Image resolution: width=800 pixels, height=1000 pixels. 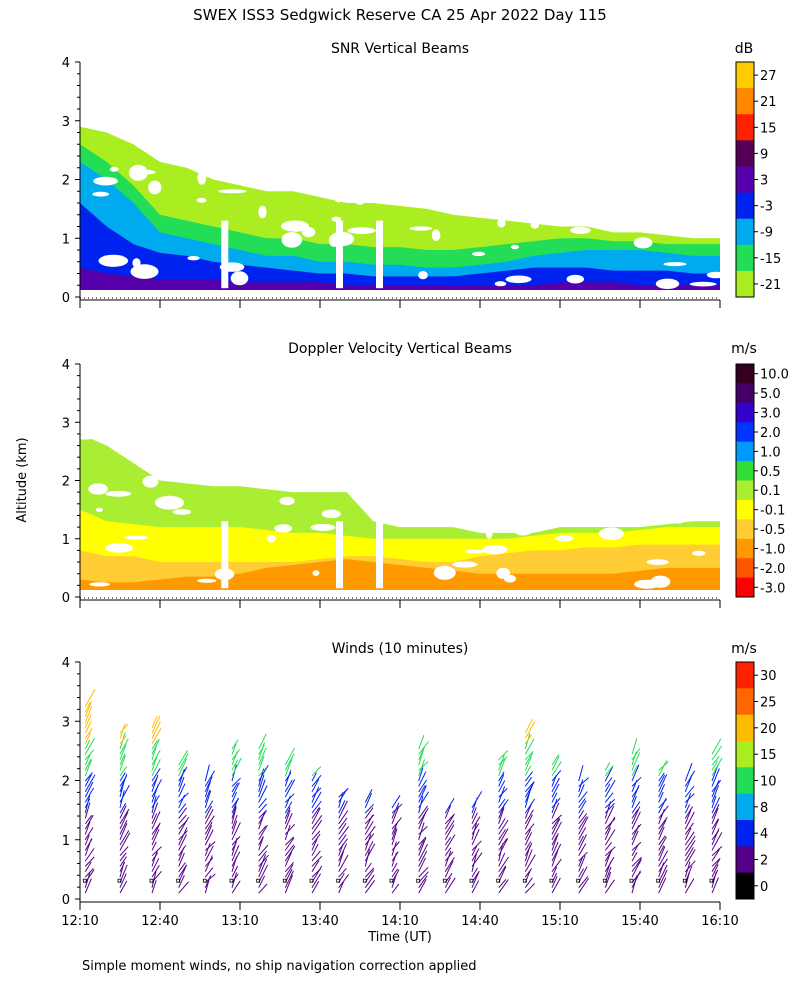 I want to click on plot-area, so click(x=403, y=208).